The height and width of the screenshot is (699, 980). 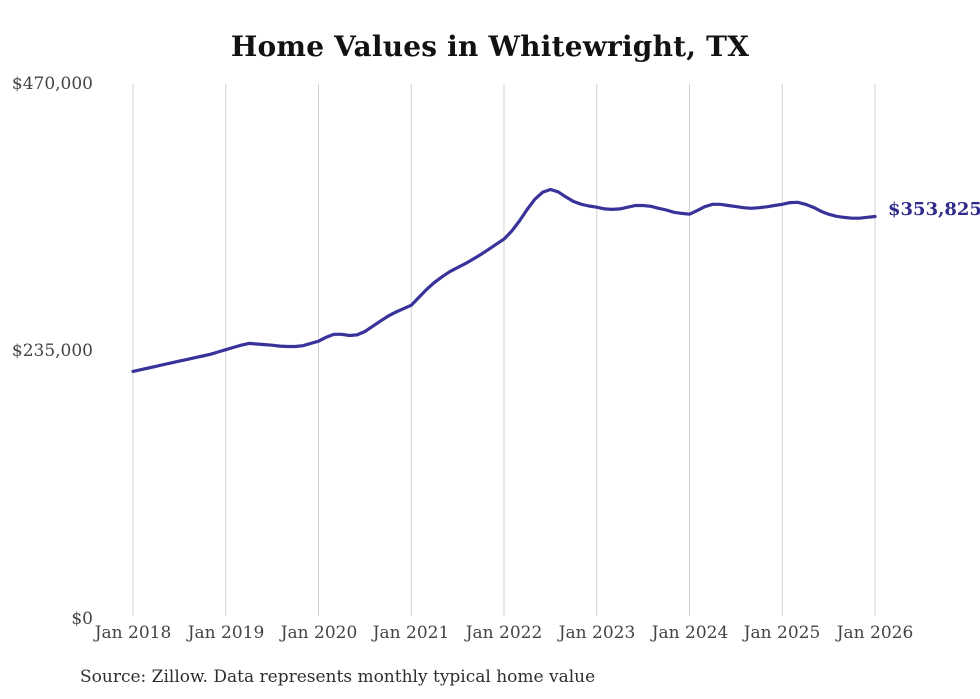 What do you see at coordinates (690, 633) in the screenshot?
I see `x-tick-label-2024: Jan 2024` at bounding box center [690, 633].